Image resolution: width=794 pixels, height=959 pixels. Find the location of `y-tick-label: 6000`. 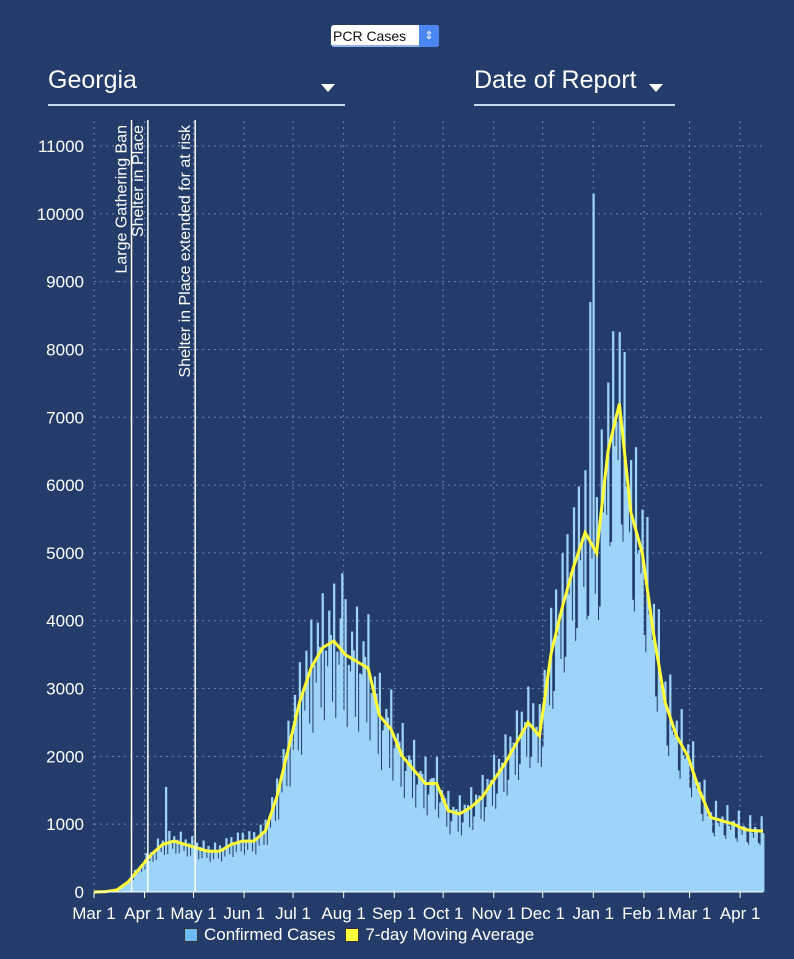

y-tick-label: 6000 is located at coordinates (65, 485).